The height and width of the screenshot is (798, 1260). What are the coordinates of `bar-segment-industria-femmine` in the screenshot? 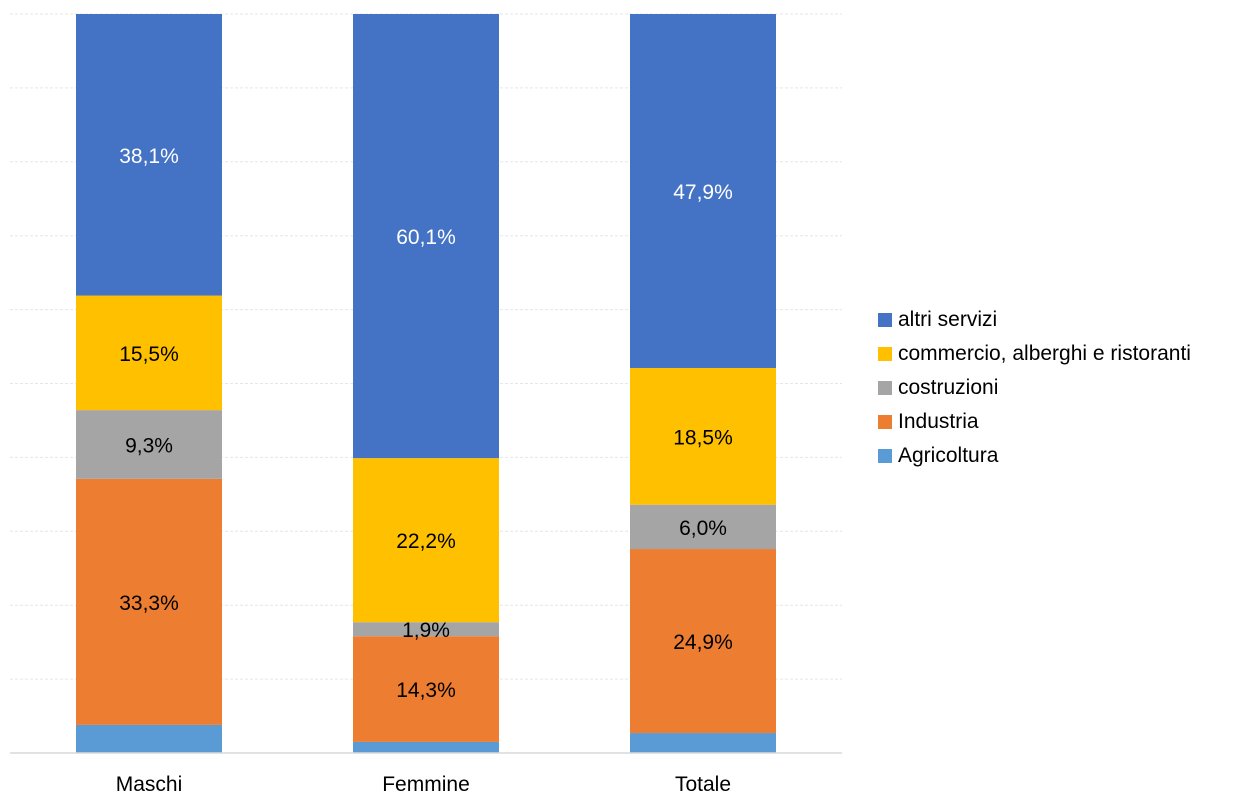 It's located at (426, 689).